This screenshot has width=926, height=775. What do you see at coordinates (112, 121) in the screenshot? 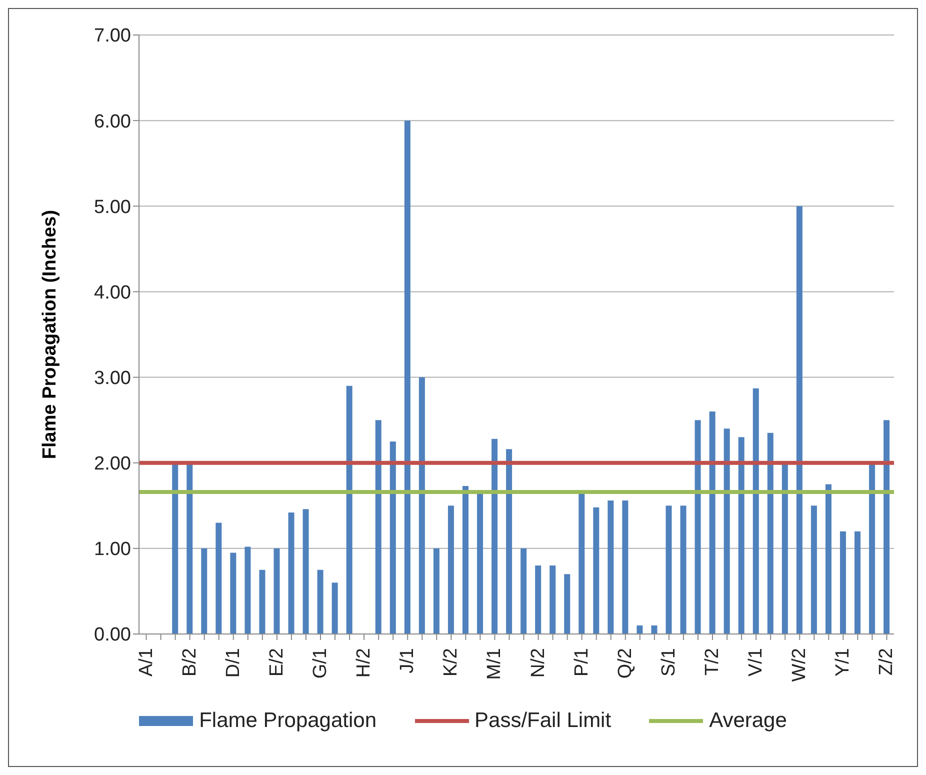
I see `y-tick-label: 6.00` at bounding box center [112, 121].